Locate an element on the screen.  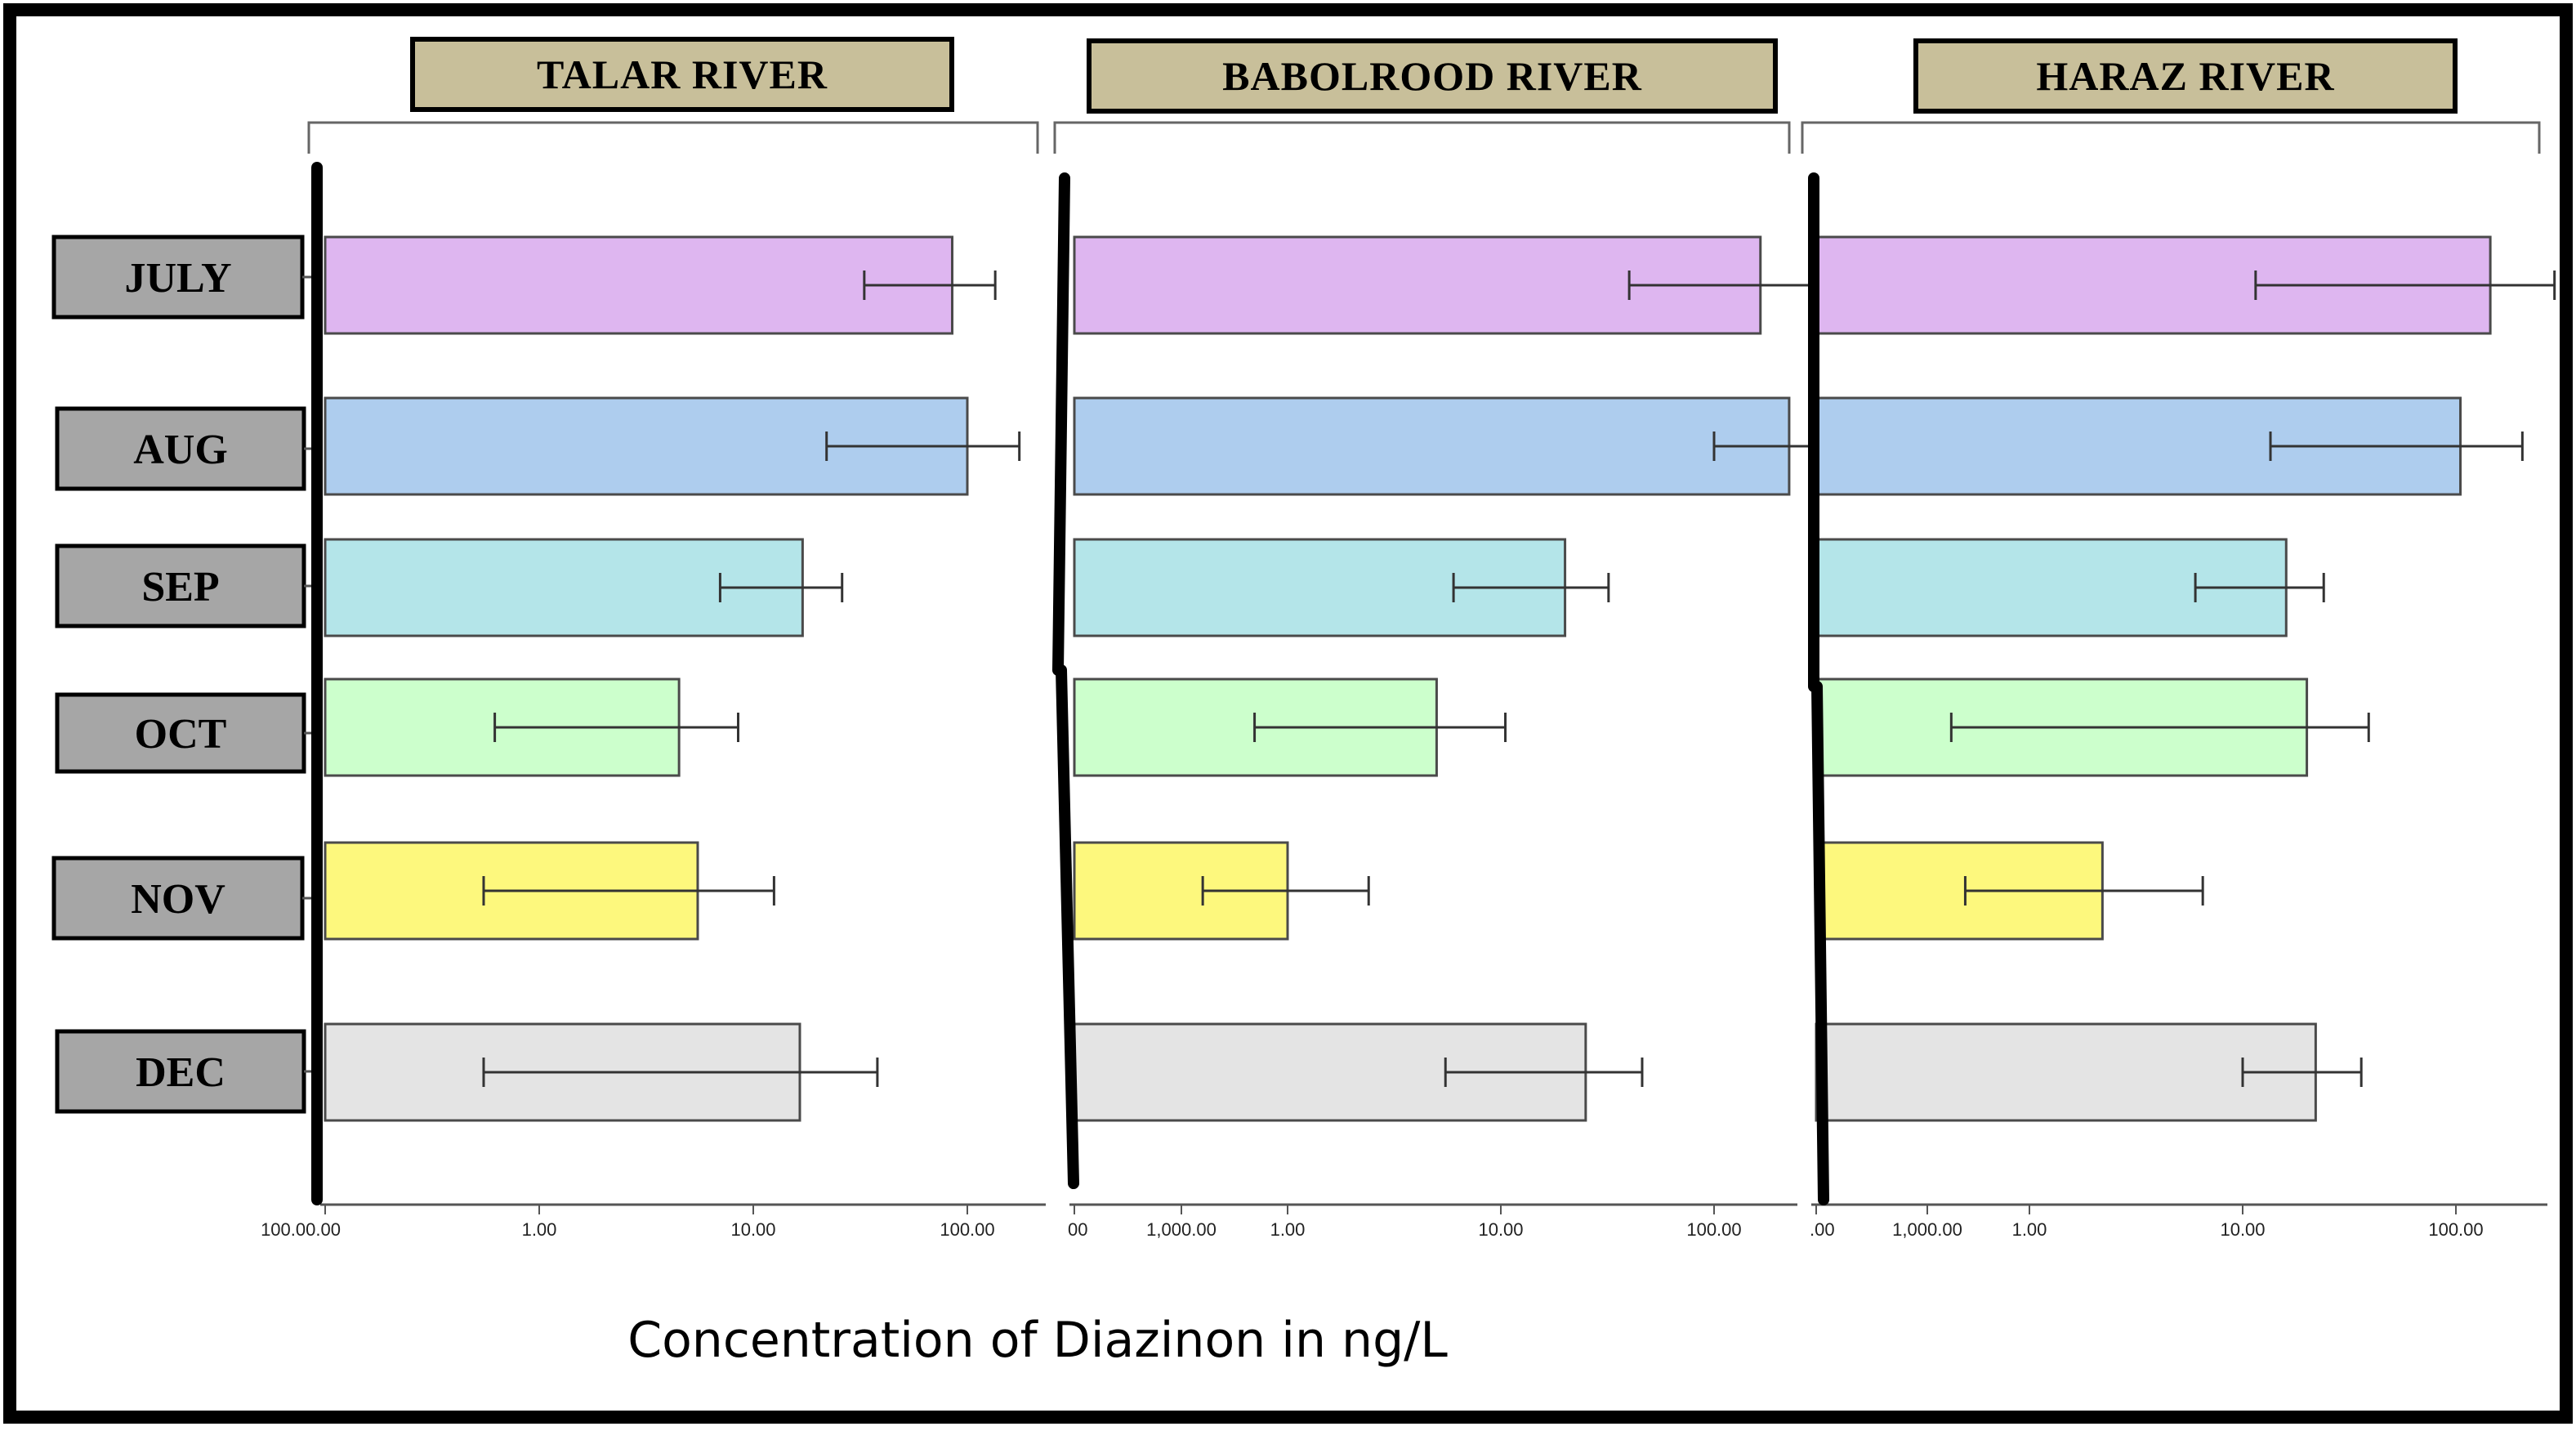
month-label-box-oct is located at coordinates (181, 733).